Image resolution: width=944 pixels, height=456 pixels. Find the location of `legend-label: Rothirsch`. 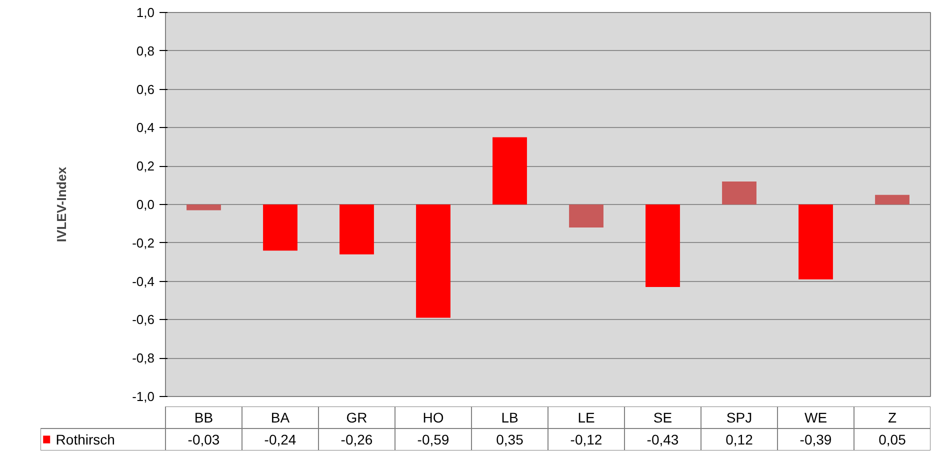

legend-label: Rothirsch is located at coordinates (85, 440).